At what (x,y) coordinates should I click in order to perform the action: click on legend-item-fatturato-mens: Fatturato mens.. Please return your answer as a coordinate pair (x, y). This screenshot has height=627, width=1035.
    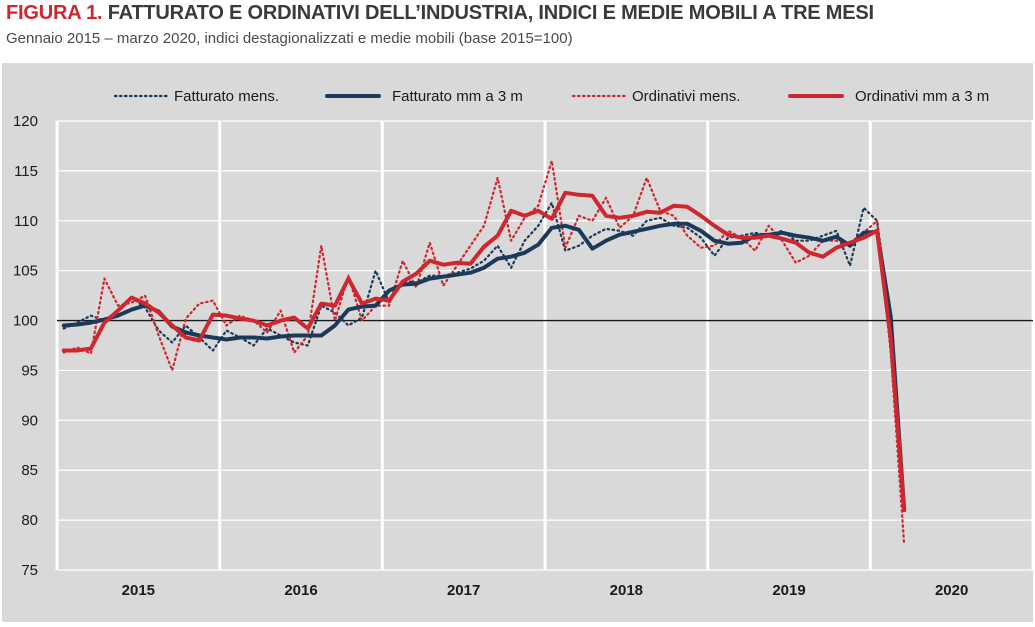
    Looking at the image, I should click on (196, 96).